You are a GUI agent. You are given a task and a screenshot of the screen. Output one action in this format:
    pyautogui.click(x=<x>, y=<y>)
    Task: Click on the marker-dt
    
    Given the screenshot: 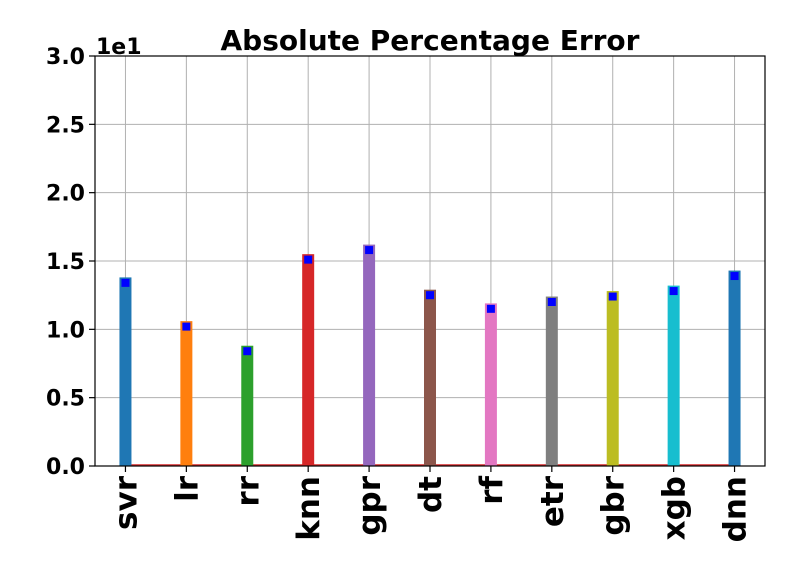 What is the action you would take?
    pyautogui.click(x=430, y=295)
    